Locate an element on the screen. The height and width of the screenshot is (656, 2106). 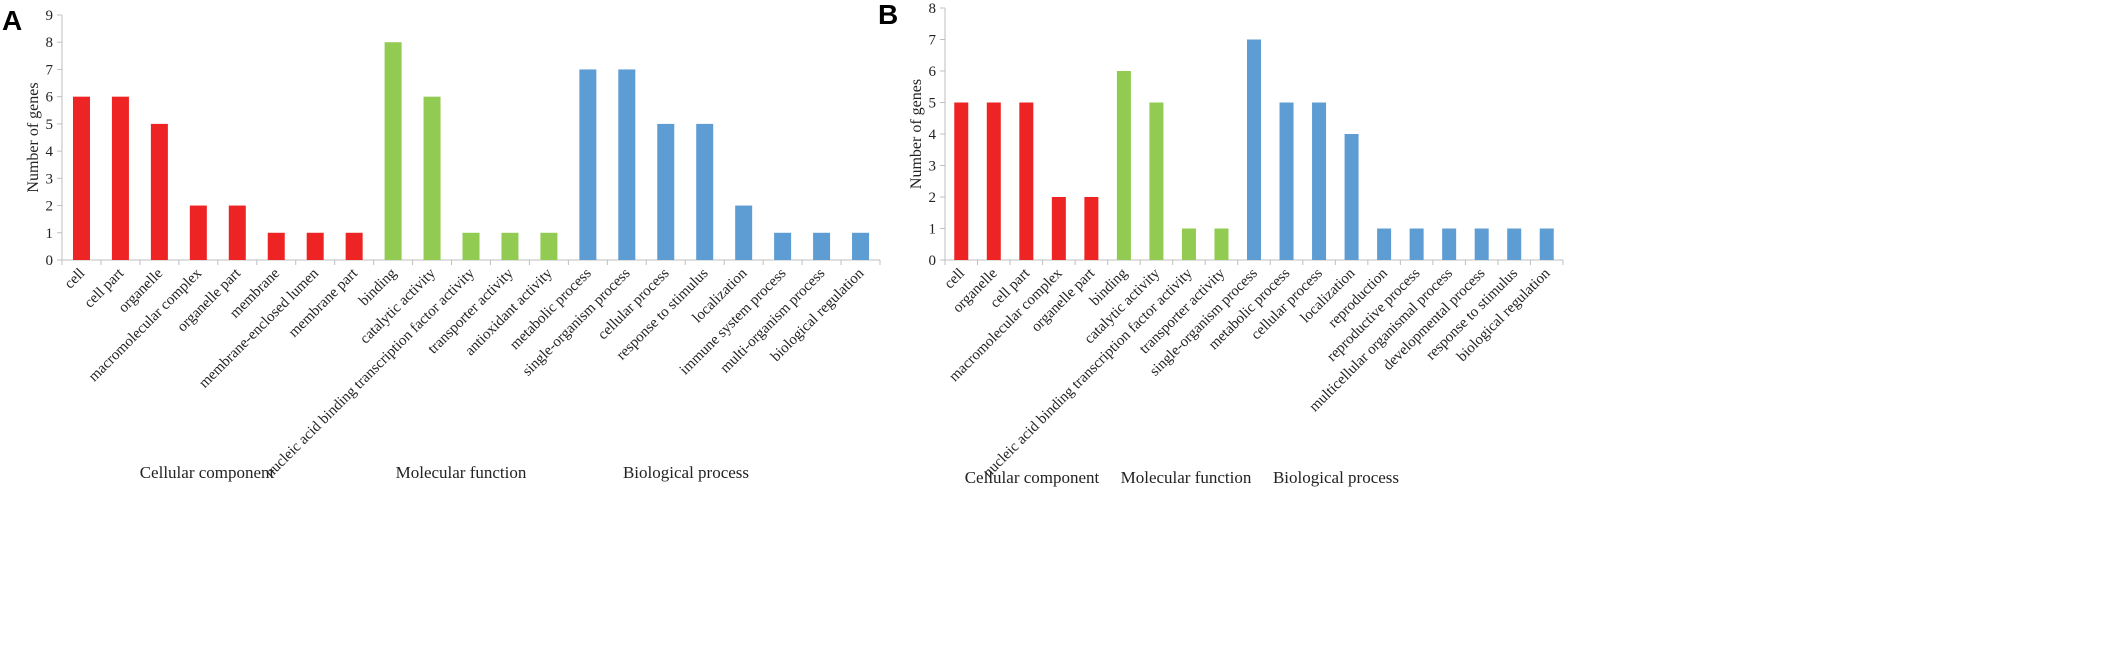
y-tick-label: 9 is located at coordinates (50, 16).